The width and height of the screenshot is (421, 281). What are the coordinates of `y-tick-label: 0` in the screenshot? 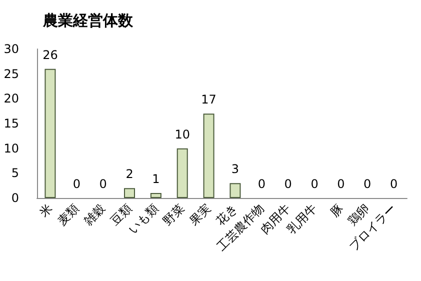 It's located at (15, 198).